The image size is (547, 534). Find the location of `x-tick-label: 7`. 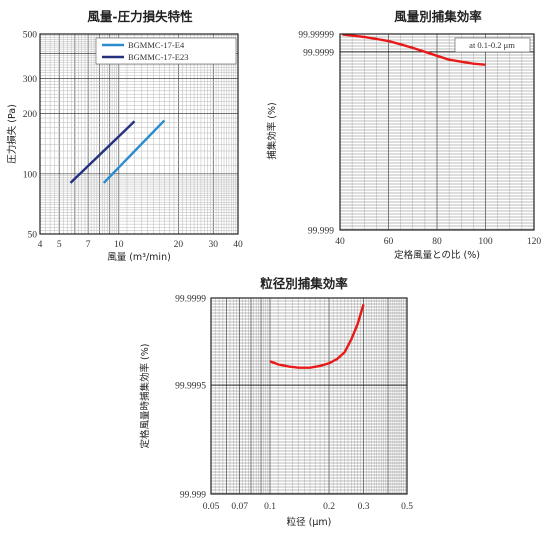

x-tick-label: 7 is located at coordinates (88, 245).